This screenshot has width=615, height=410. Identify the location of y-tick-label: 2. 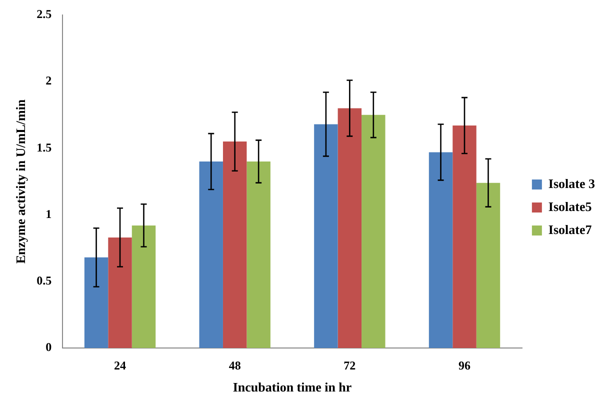
(49, 81).